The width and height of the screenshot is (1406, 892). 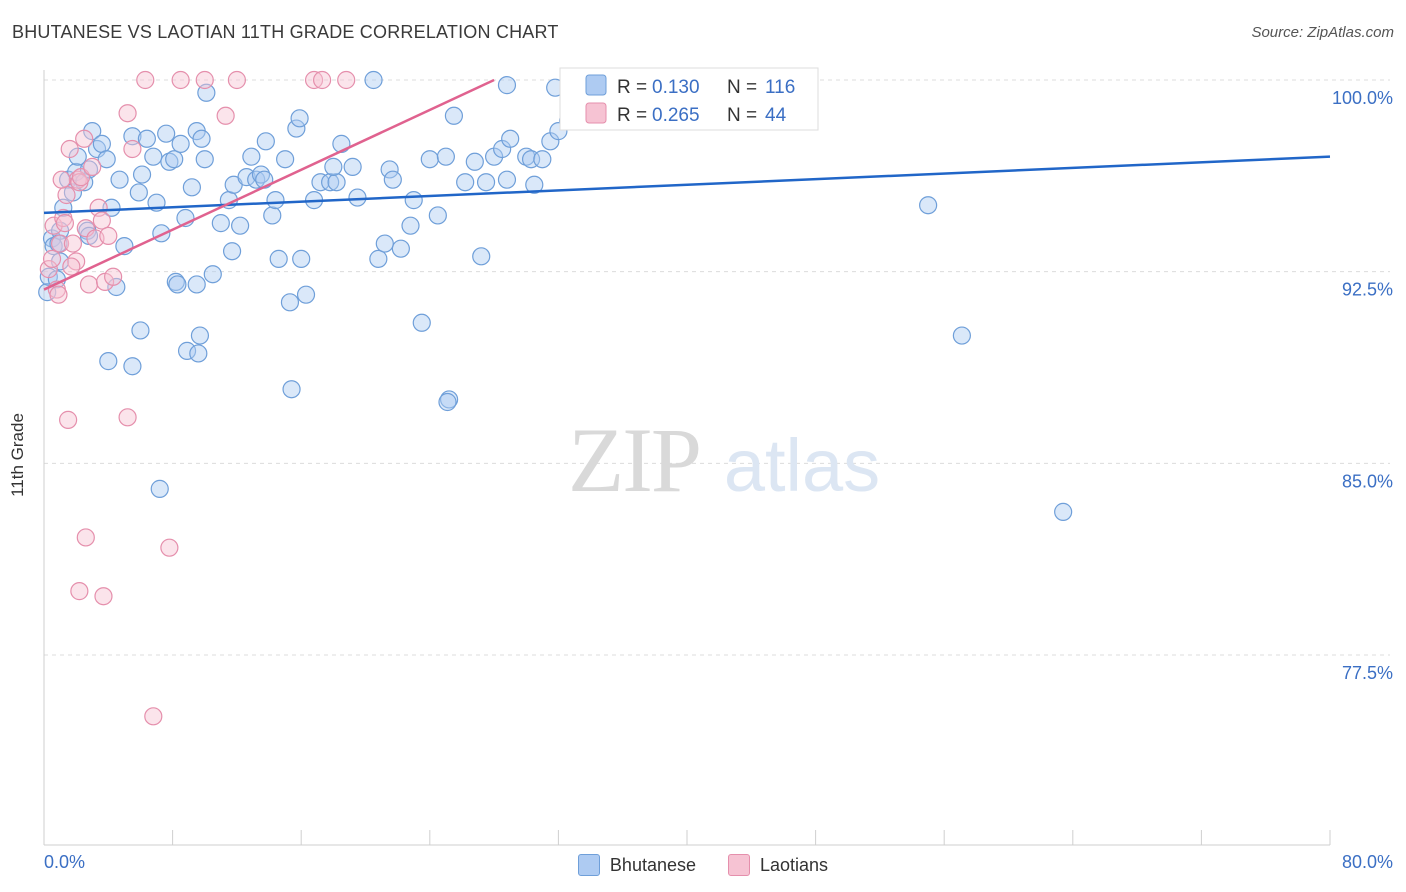 I want to click on stats-legend: R = 0.130 N = 116 R = 0.265 N = 44, so click(x=689, y=99).